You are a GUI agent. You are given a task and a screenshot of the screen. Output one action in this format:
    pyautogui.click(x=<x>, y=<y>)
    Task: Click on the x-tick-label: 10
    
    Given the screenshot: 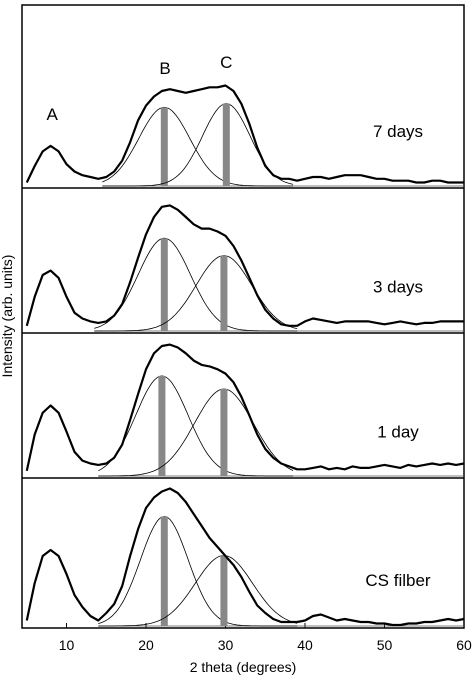 What is the action you would take?
    pyautogui.click(x=67, y=645)
    